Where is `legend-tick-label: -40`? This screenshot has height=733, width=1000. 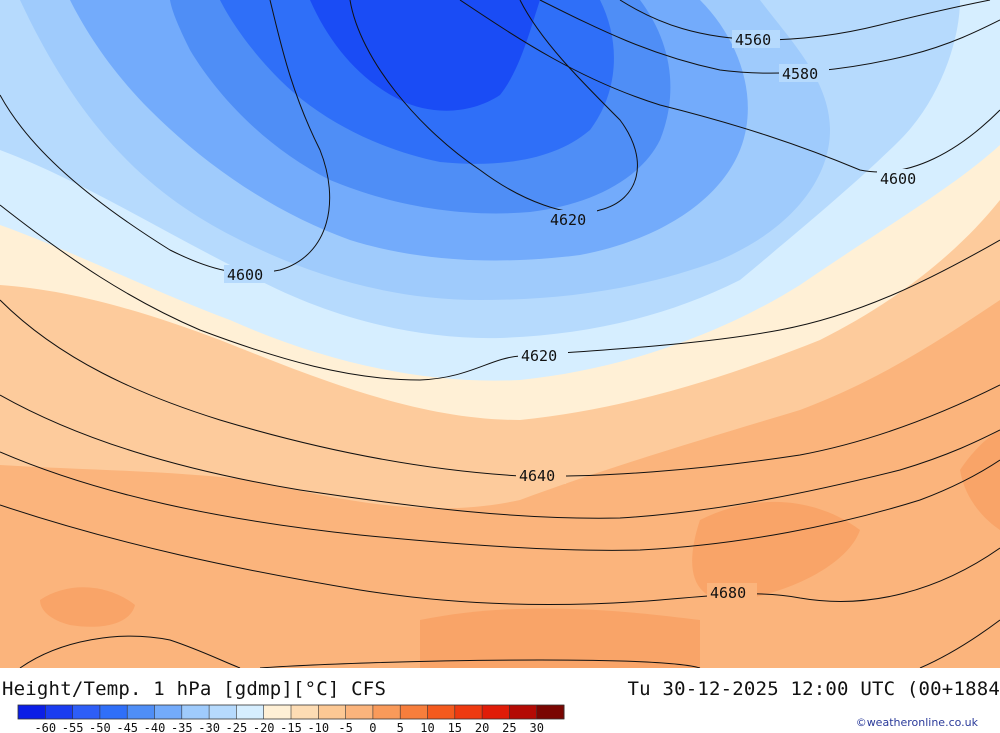
legend-tick-label: -40 is located at coordinates (155, 727).